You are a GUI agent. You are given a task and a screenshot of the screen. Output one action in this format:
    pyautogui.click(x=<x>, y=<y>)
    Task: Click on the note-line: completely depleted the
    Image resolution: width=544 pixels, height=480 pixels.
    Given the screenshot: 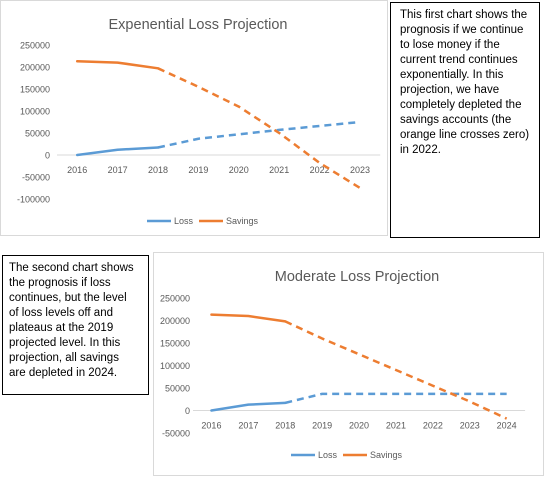 What is the action you would take?
    pyautogui.click(x=461, y=105)
    